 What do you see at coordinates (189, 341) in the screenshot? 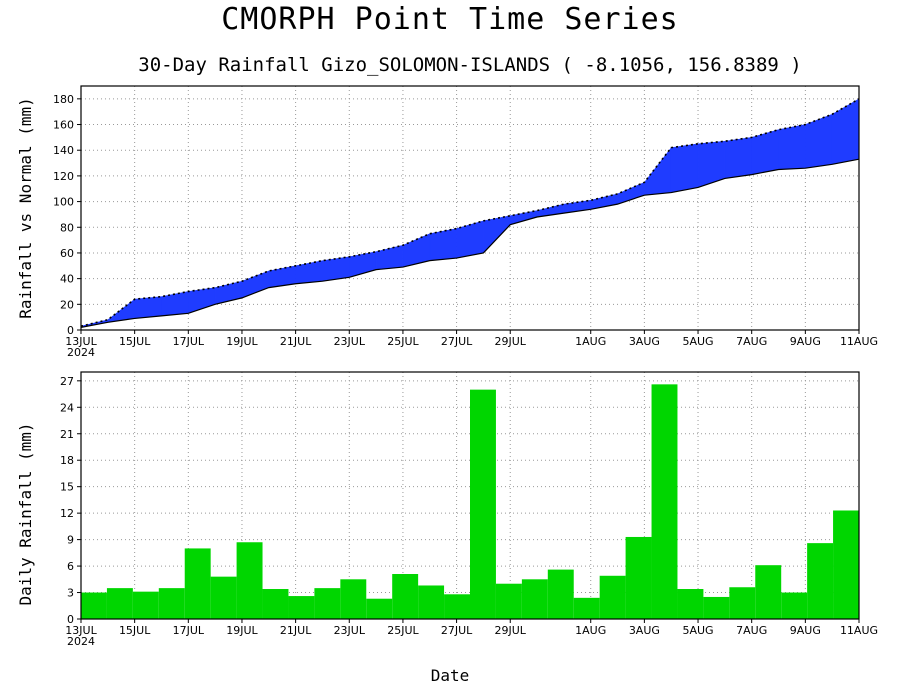
I see `x-tick-label: 17JUL` at bounding box center [189, 341].